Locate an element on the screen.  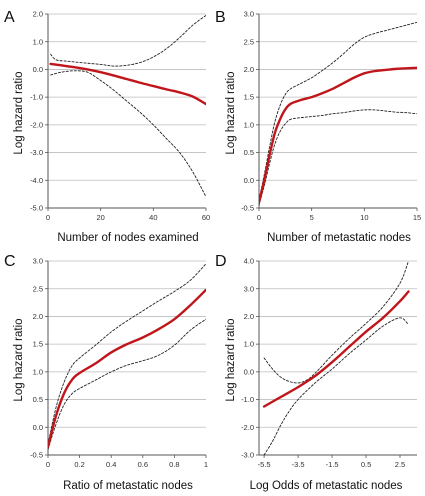
y-tick-label-c: 1.0 is located at coordinates (38, 371).